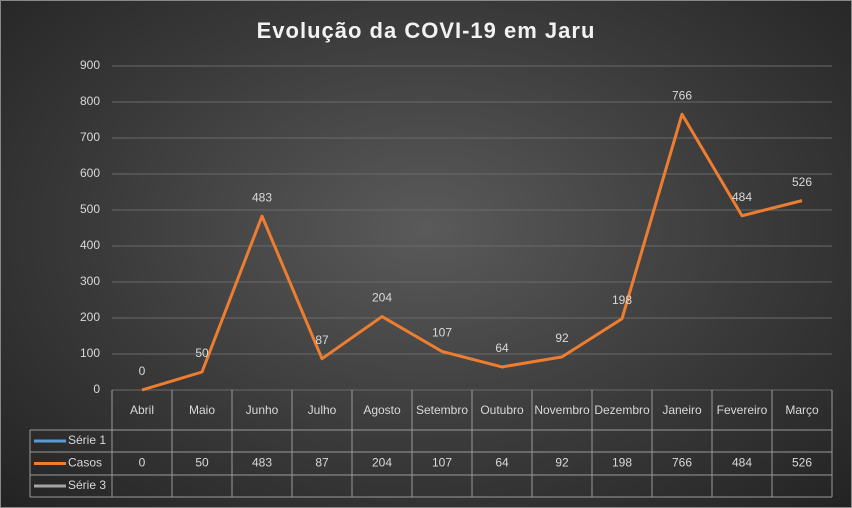 Image resolution: width=852 pixels, height=508 pixels. I want to click on data-label: 0, so click(142, 371).